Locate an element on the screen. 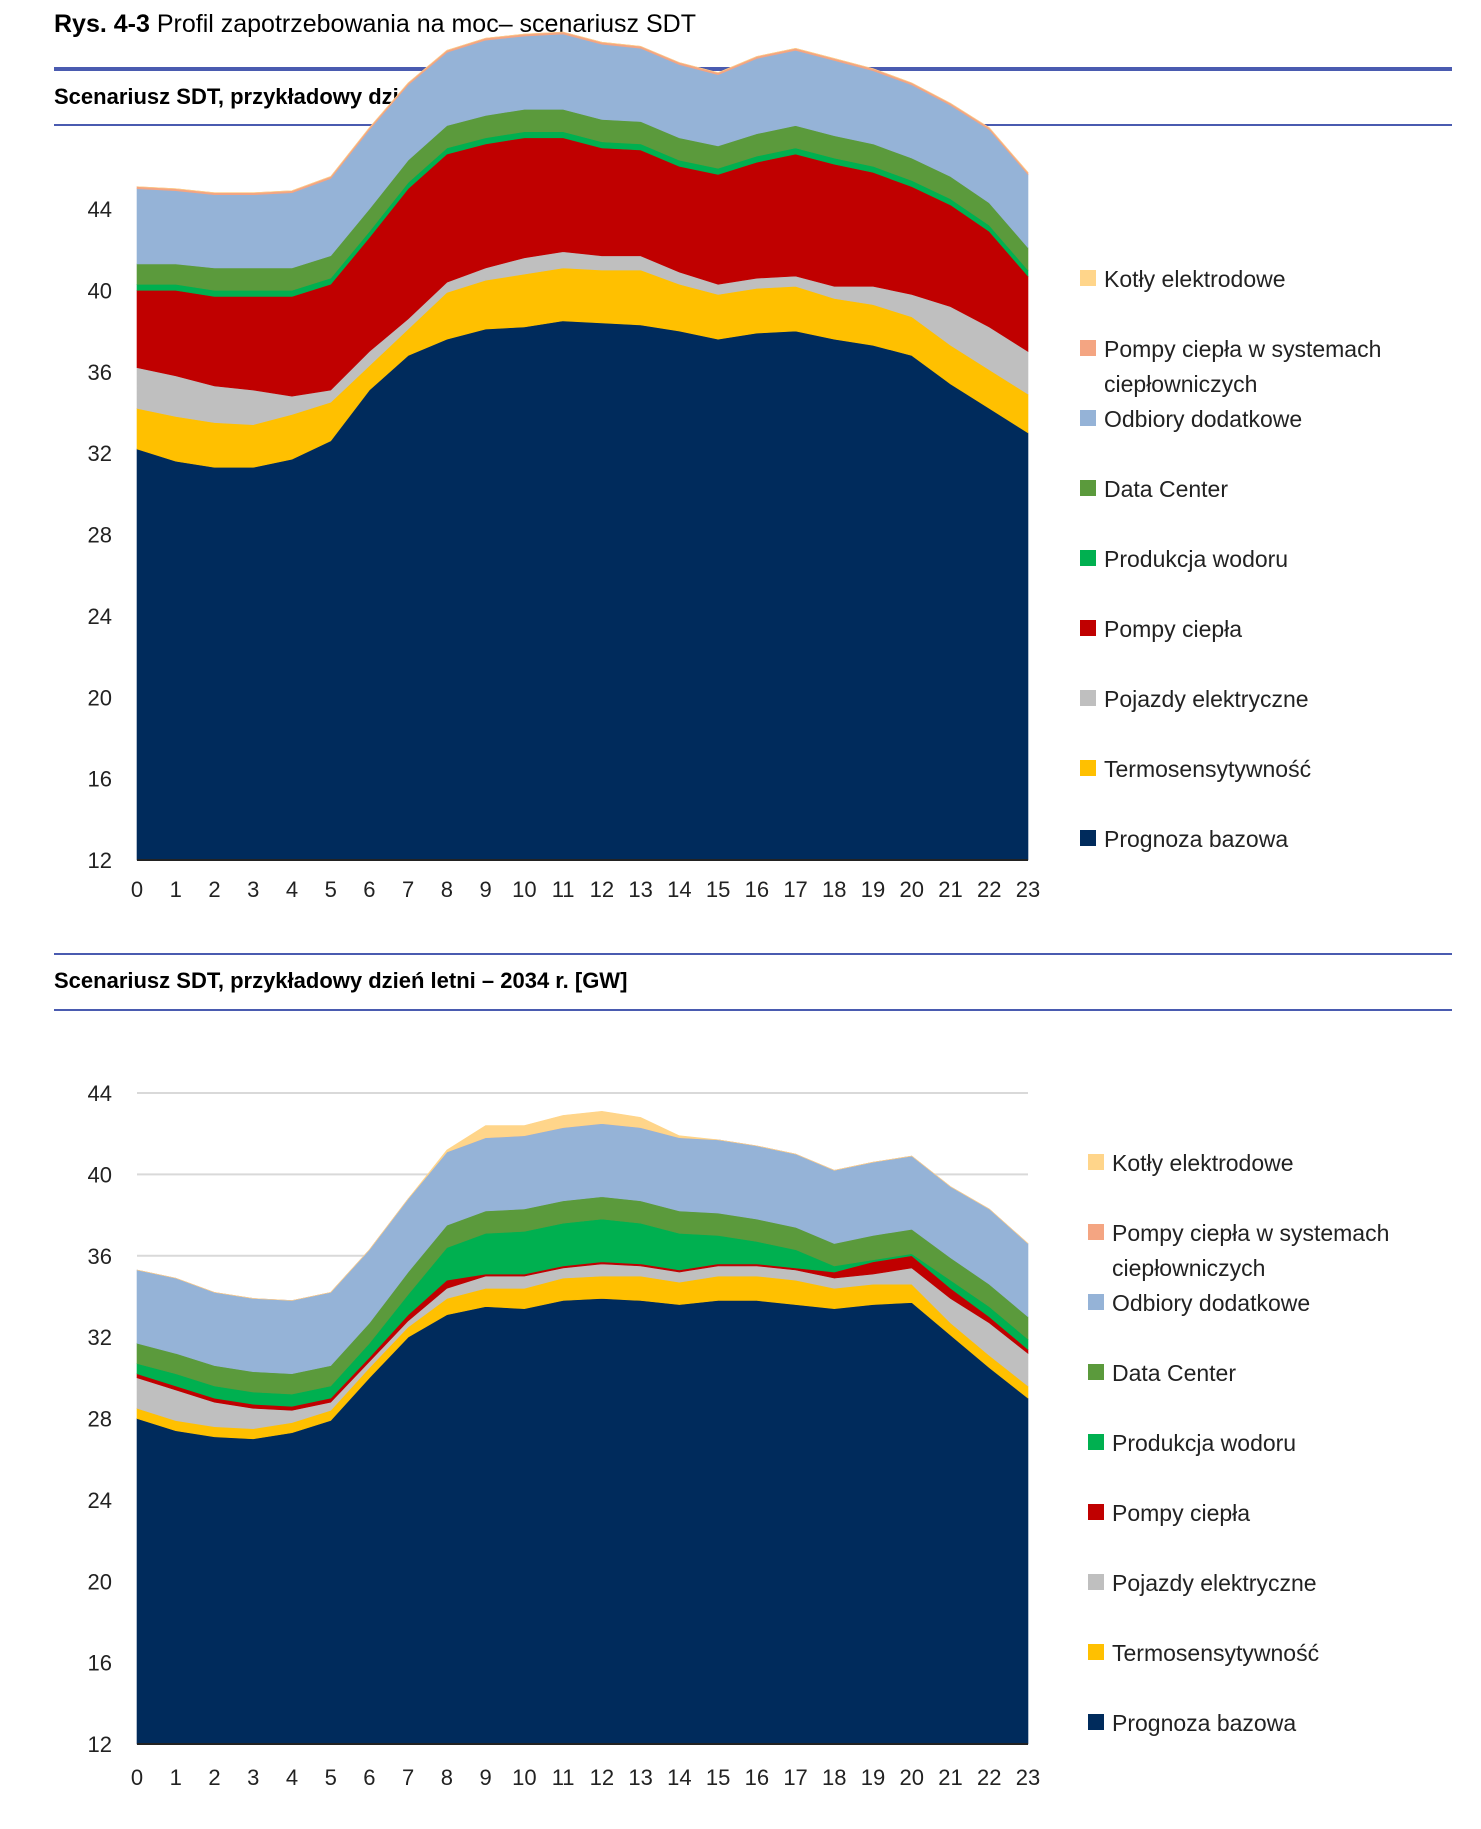  y-tick-label: 40 is located at coordinates (100, 1174).